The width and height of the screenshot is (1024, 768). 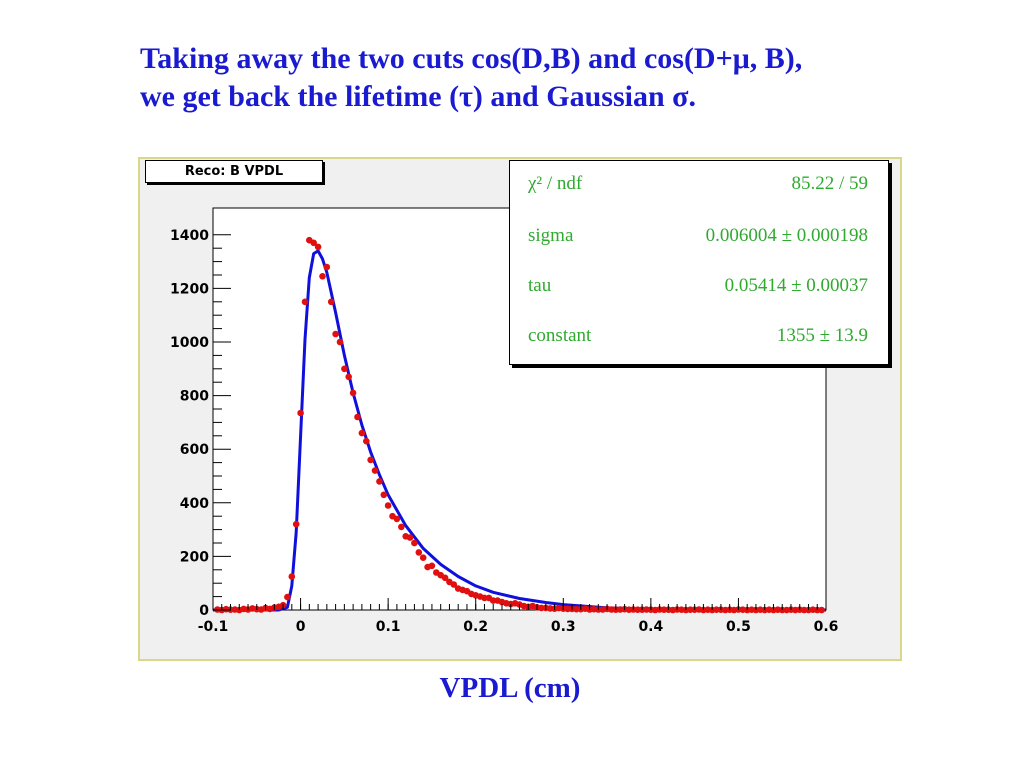 I want to click on y-tick-label: 400, so click(x=194, y=504).